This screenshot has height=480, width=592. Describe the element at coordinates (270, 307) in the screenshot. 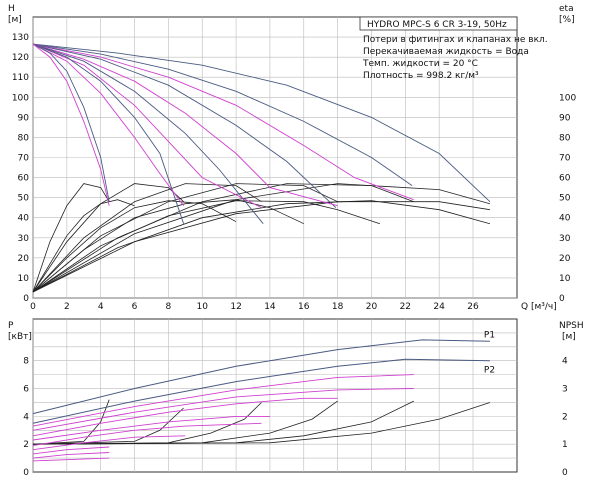

I see `top-x-tick-label: 14` at that location.